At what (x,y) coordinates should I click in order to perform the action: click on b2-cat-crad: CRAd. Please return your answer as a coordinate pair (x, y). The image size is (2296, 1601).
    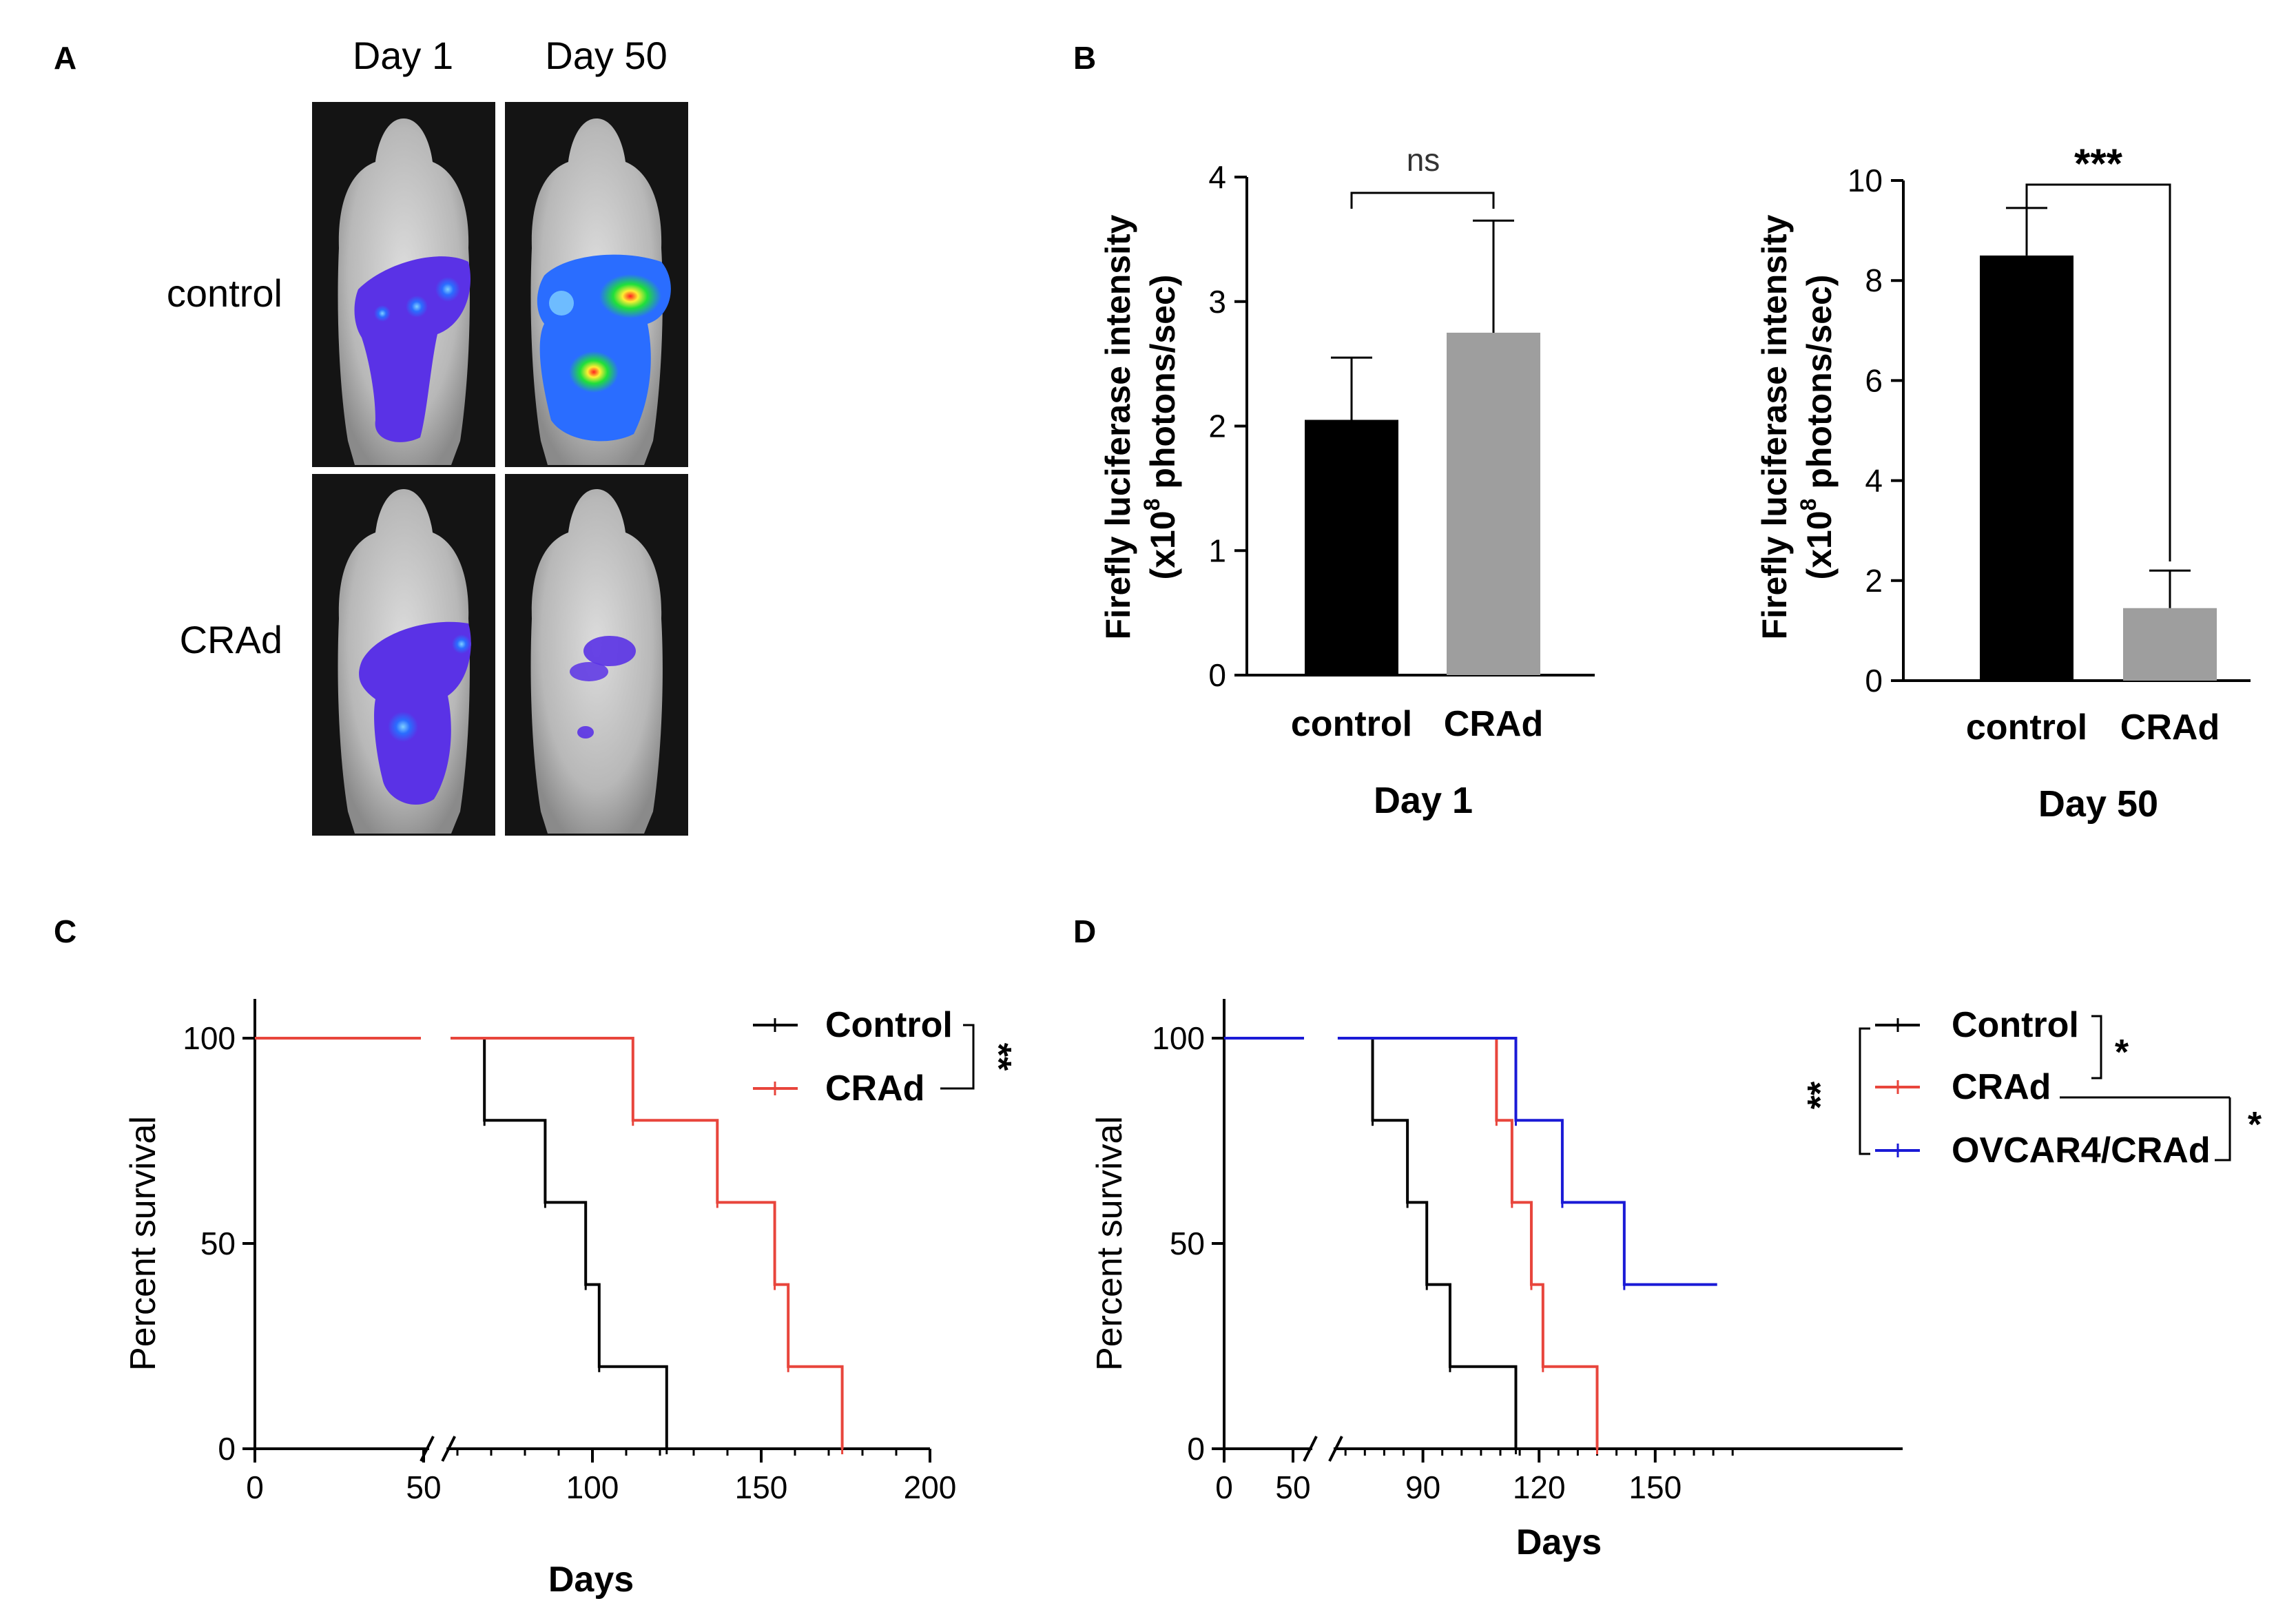
    Looking at the image, I should click on (2170, 727).